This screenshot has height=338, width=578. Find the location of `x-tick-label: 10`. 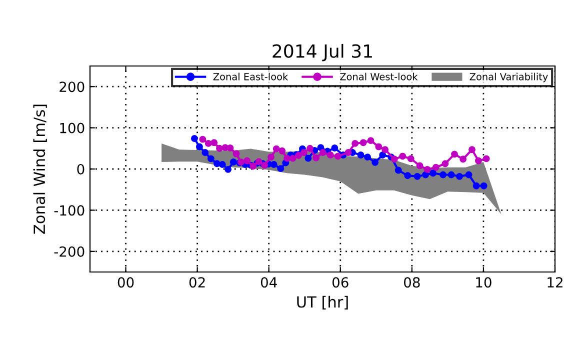

x-tick-label: 10 is located at coordinates (484, 282).